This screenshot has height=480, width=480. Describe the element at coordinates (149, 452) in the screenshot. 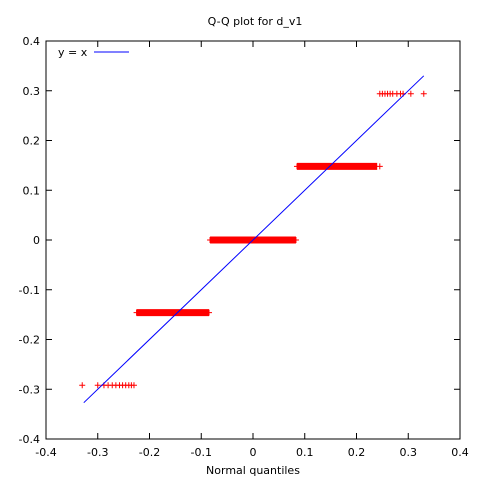

I see `x-tick-label: -0.2` at that location.